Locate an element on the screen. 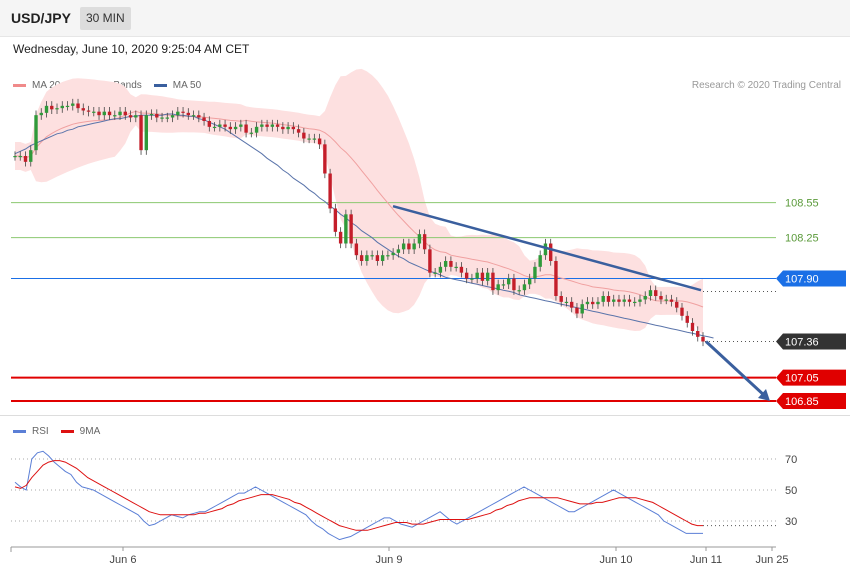 The height and width of the screenshot is (576, 850). panel-divider is located at coordinates (425, 415).